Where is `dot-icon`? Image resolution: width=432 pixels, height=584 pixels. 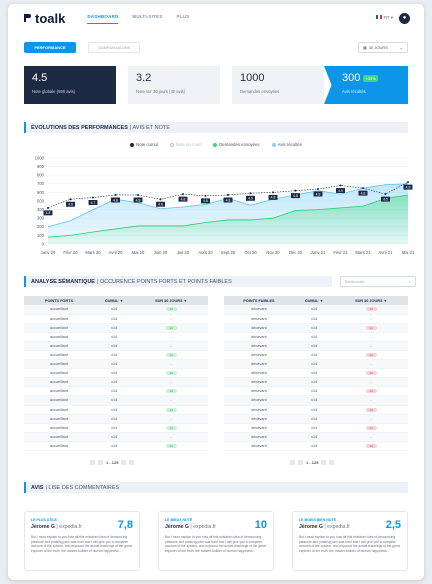
dot-icon is located at coordinates (273, 144).